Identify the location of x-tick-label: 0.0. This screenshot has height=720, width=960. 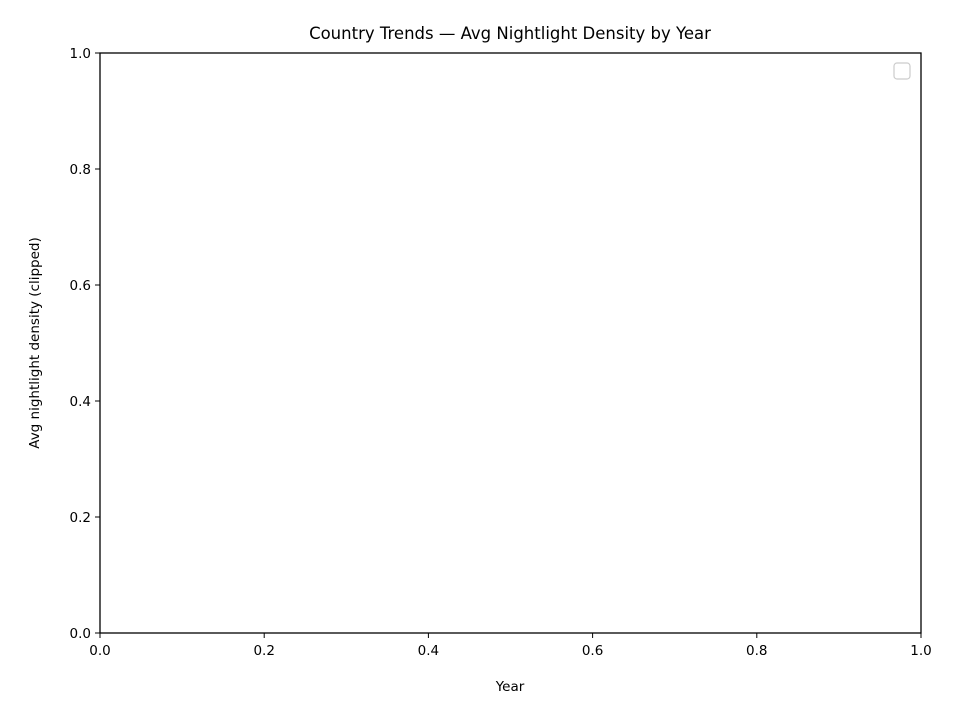
(99, 651).